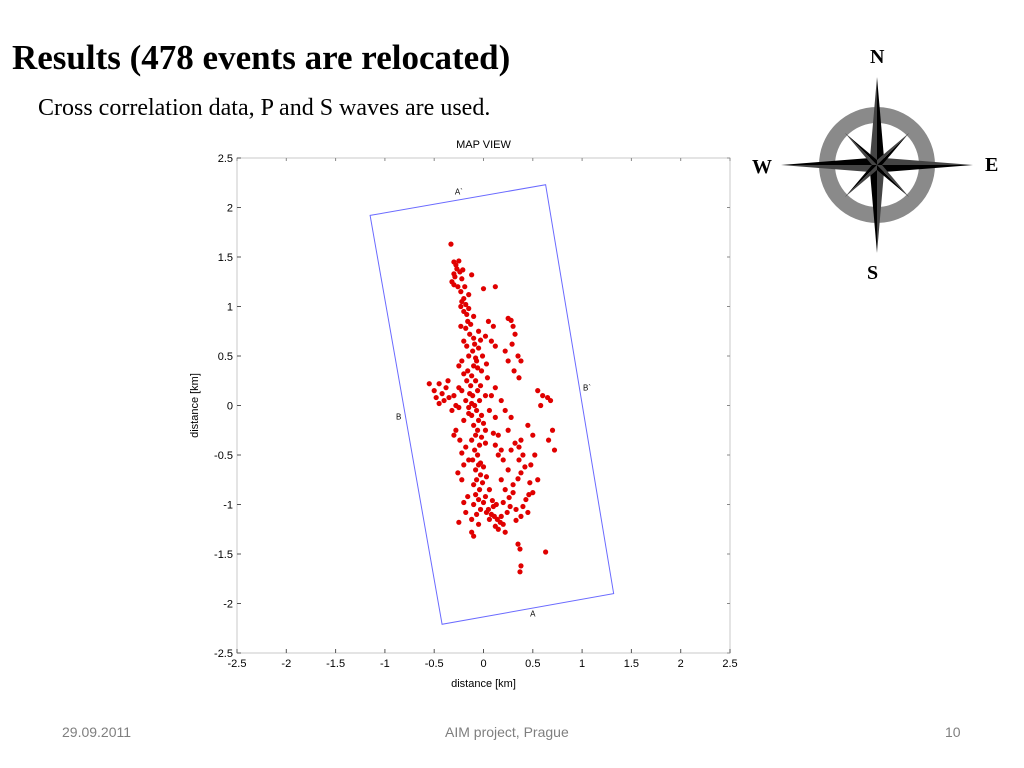  What do you see at coordinates (286, 664) in the screenshot?
I see `x-tick-label: -2` at bounding box center [286, 664].